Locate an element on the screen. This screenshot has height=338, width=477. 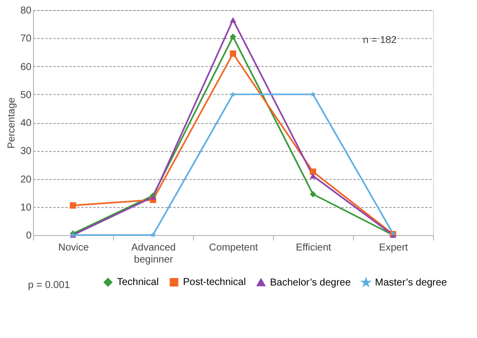
y-tick-label: 60 is located at coordinates (26, 67).